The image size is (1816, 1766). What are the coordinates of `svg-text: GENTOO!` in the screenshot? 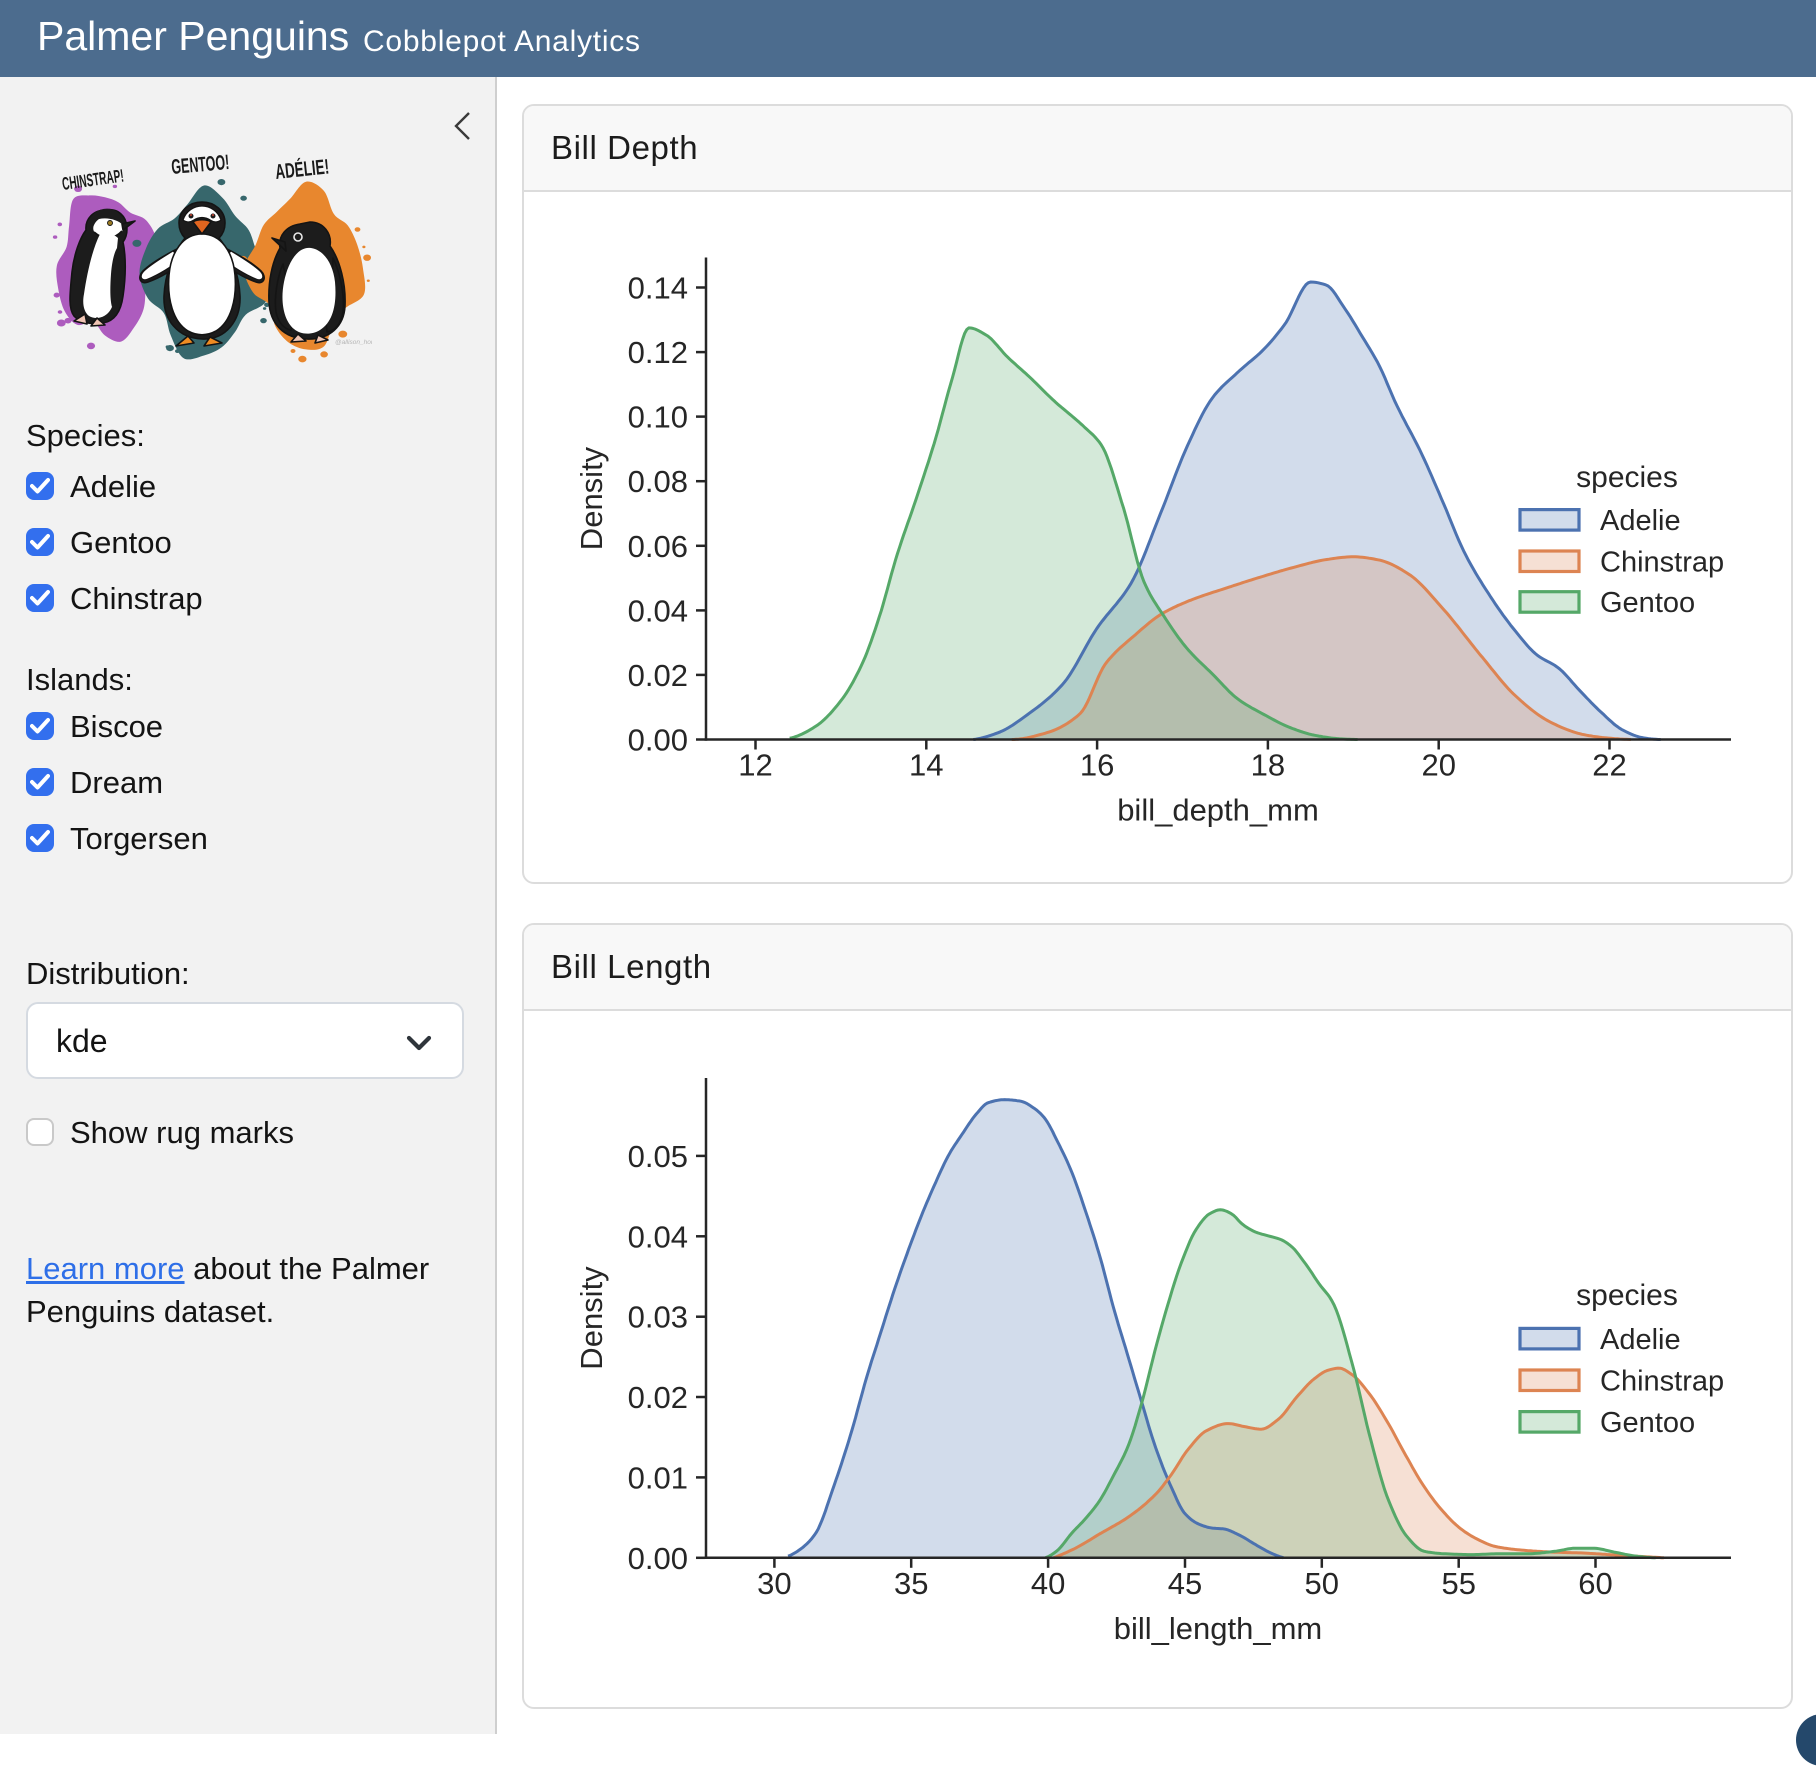 It's located at (200, 165).